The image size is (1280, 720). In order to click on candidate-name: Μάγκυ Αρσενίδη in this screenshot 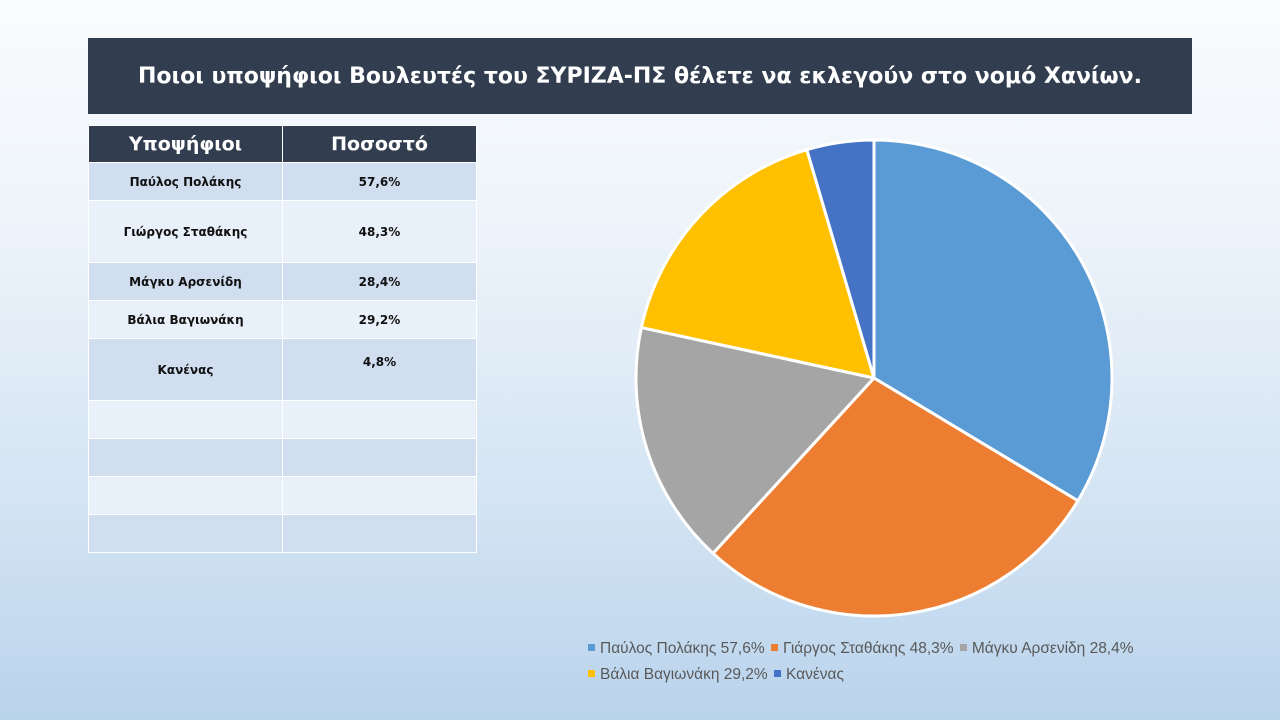, I will do `click(185, 281)`.